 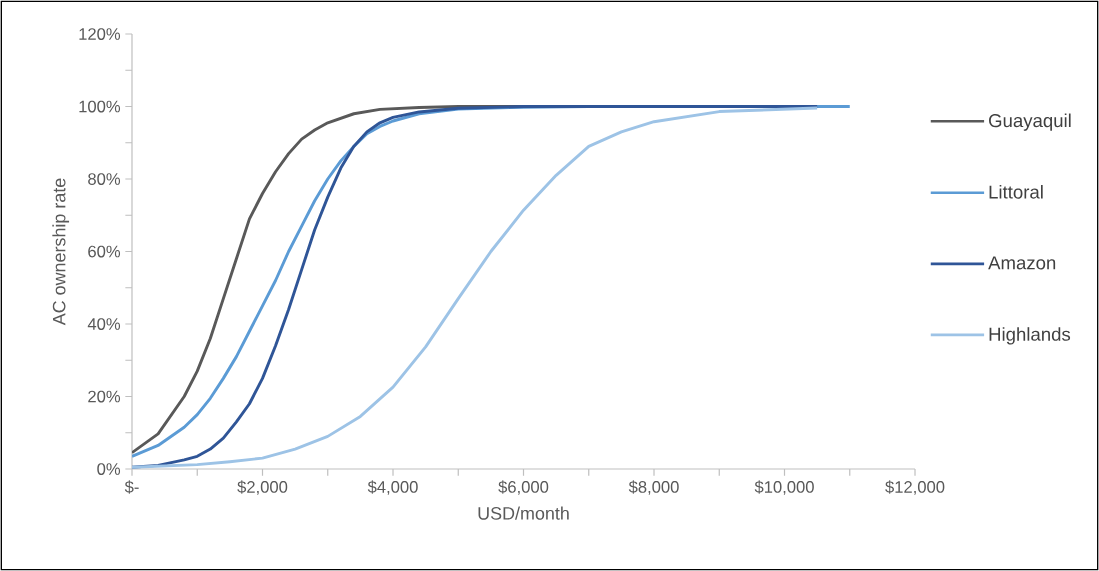 What do you see at coordinates (104, 251) in the screenshot?
I see `y-tick-label: 60%` at bounding box center [104, 251].